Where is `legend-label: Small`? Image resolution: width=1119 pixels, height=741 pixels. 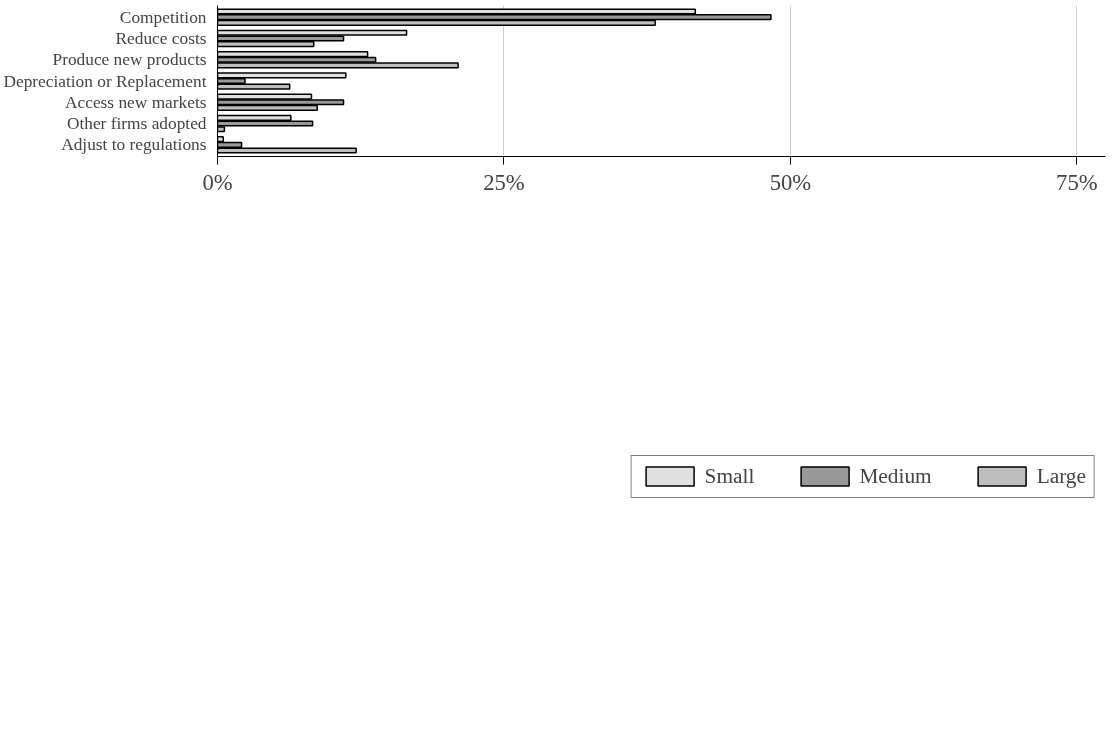 legend-label: Small is located at coordinates (729, 476).